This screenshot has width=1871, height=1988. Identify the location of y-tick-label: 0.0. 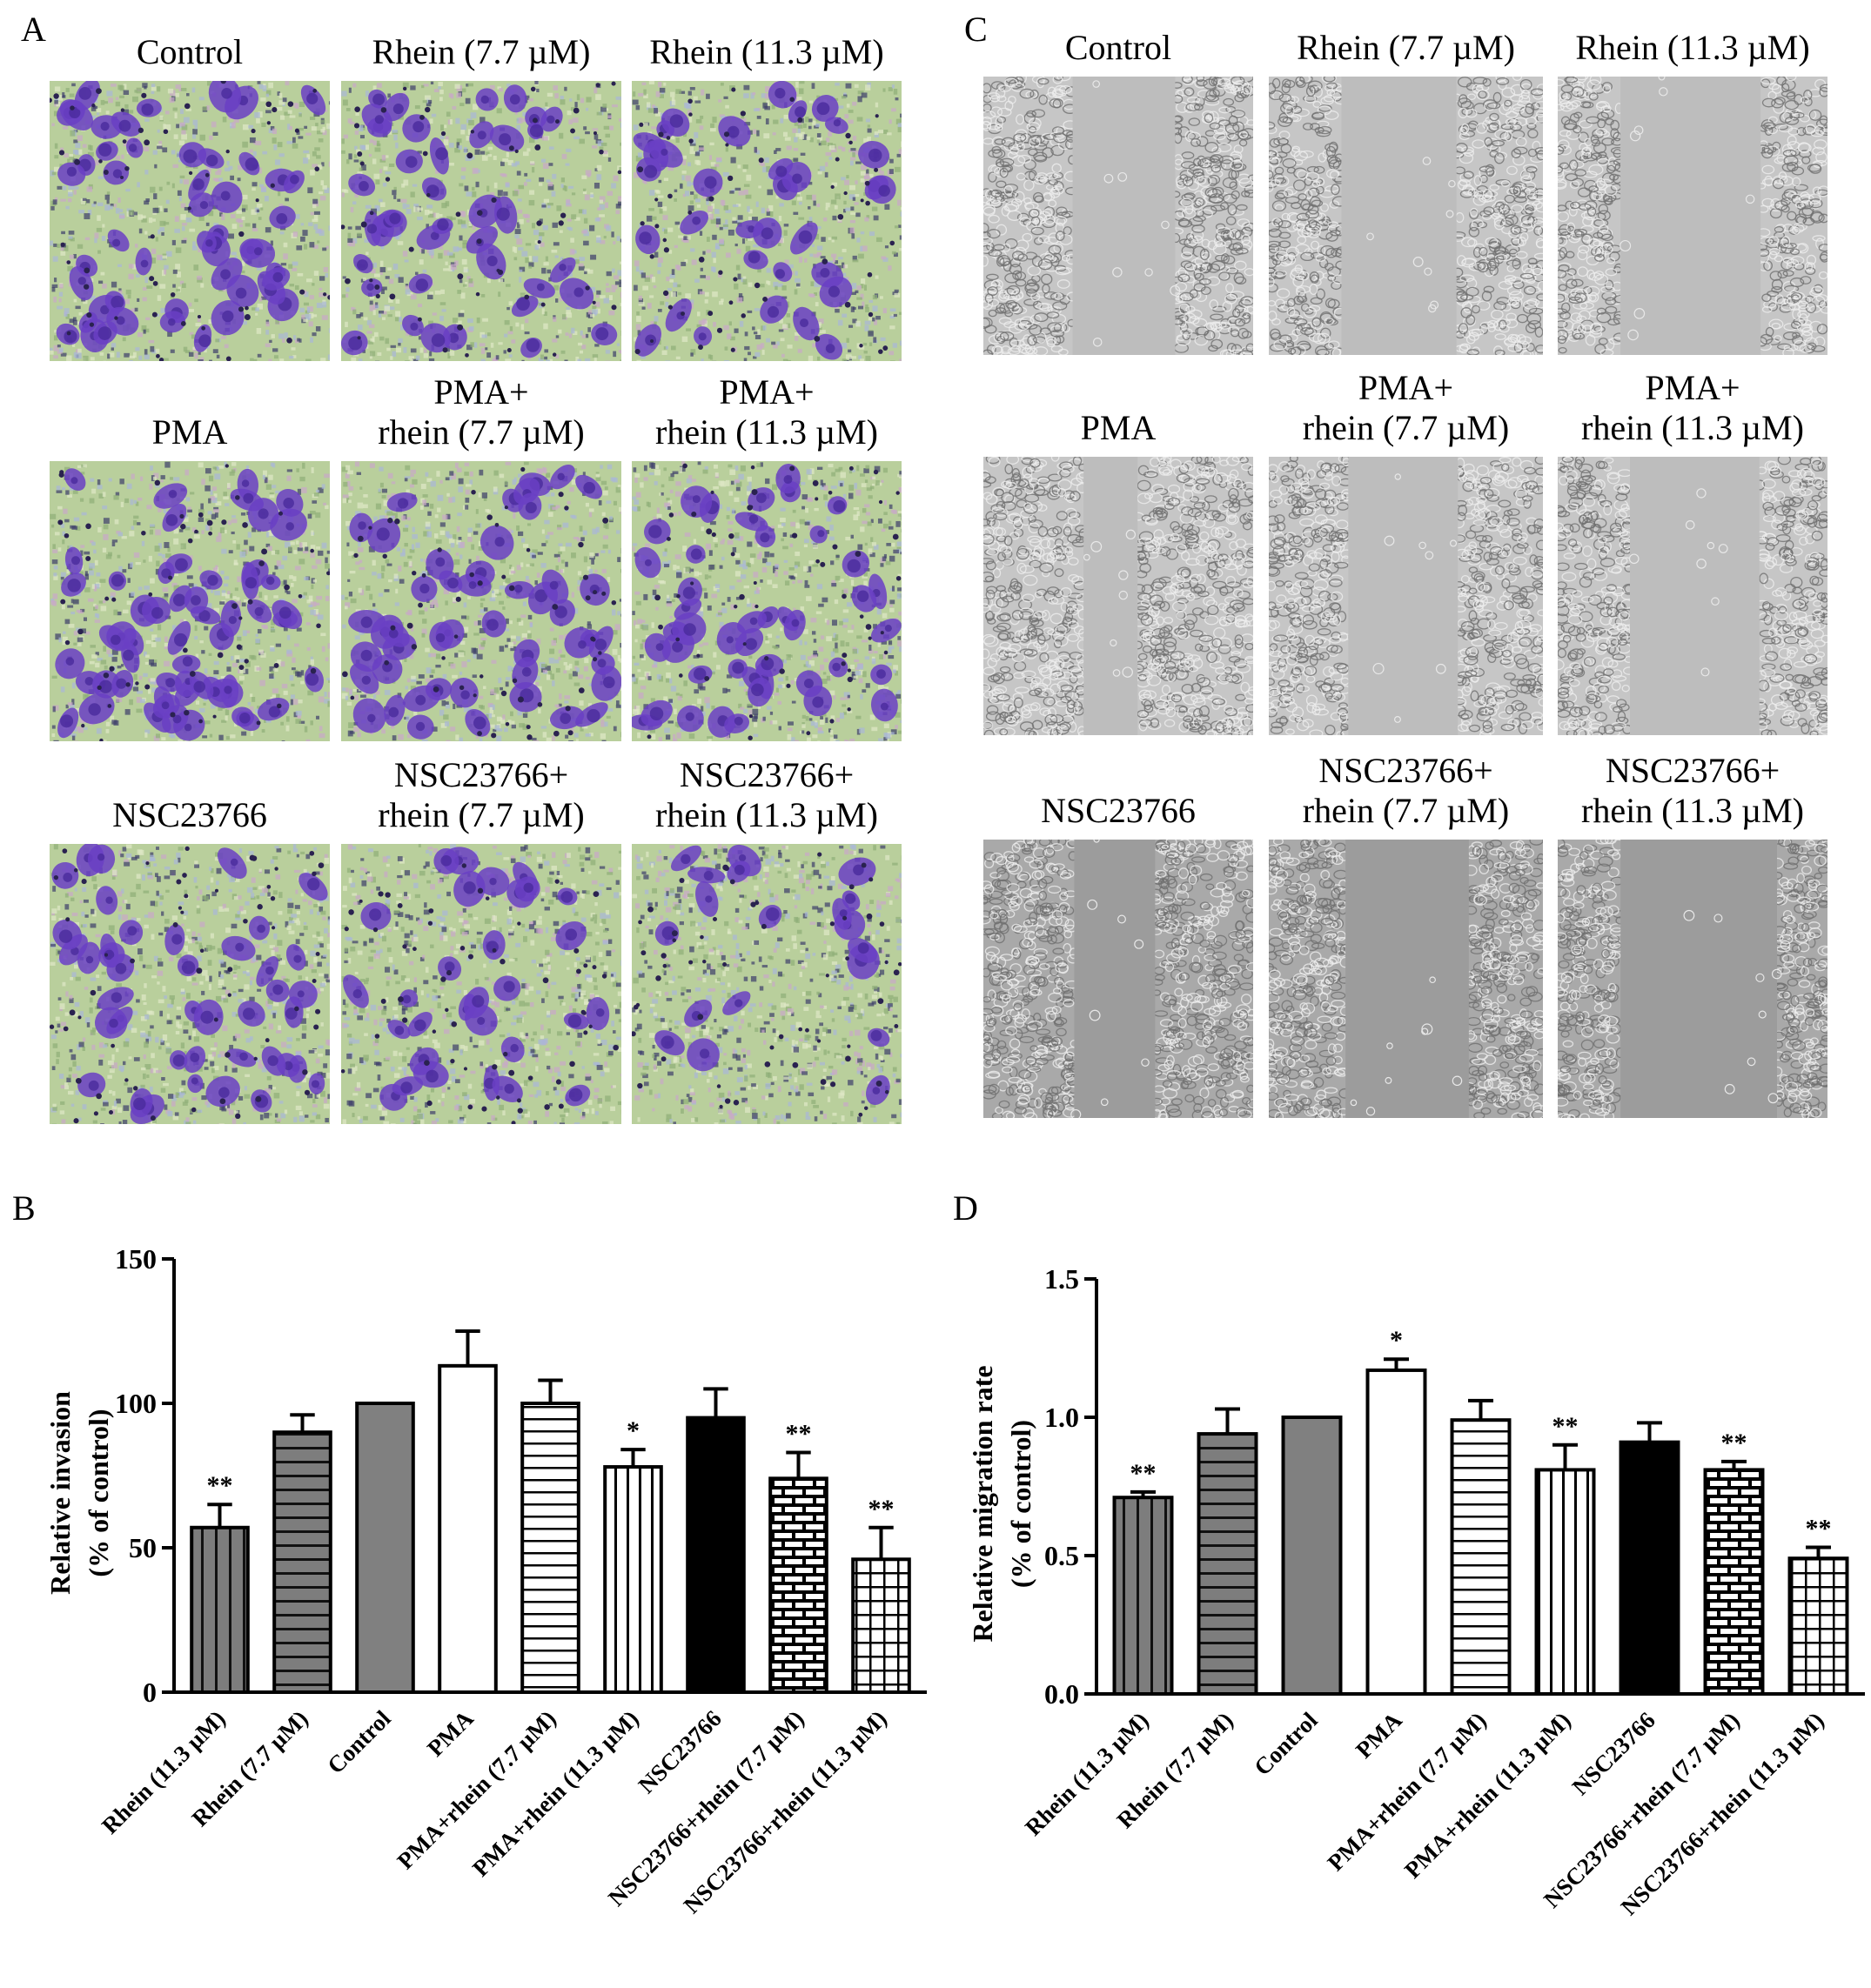
(1061, 1694).